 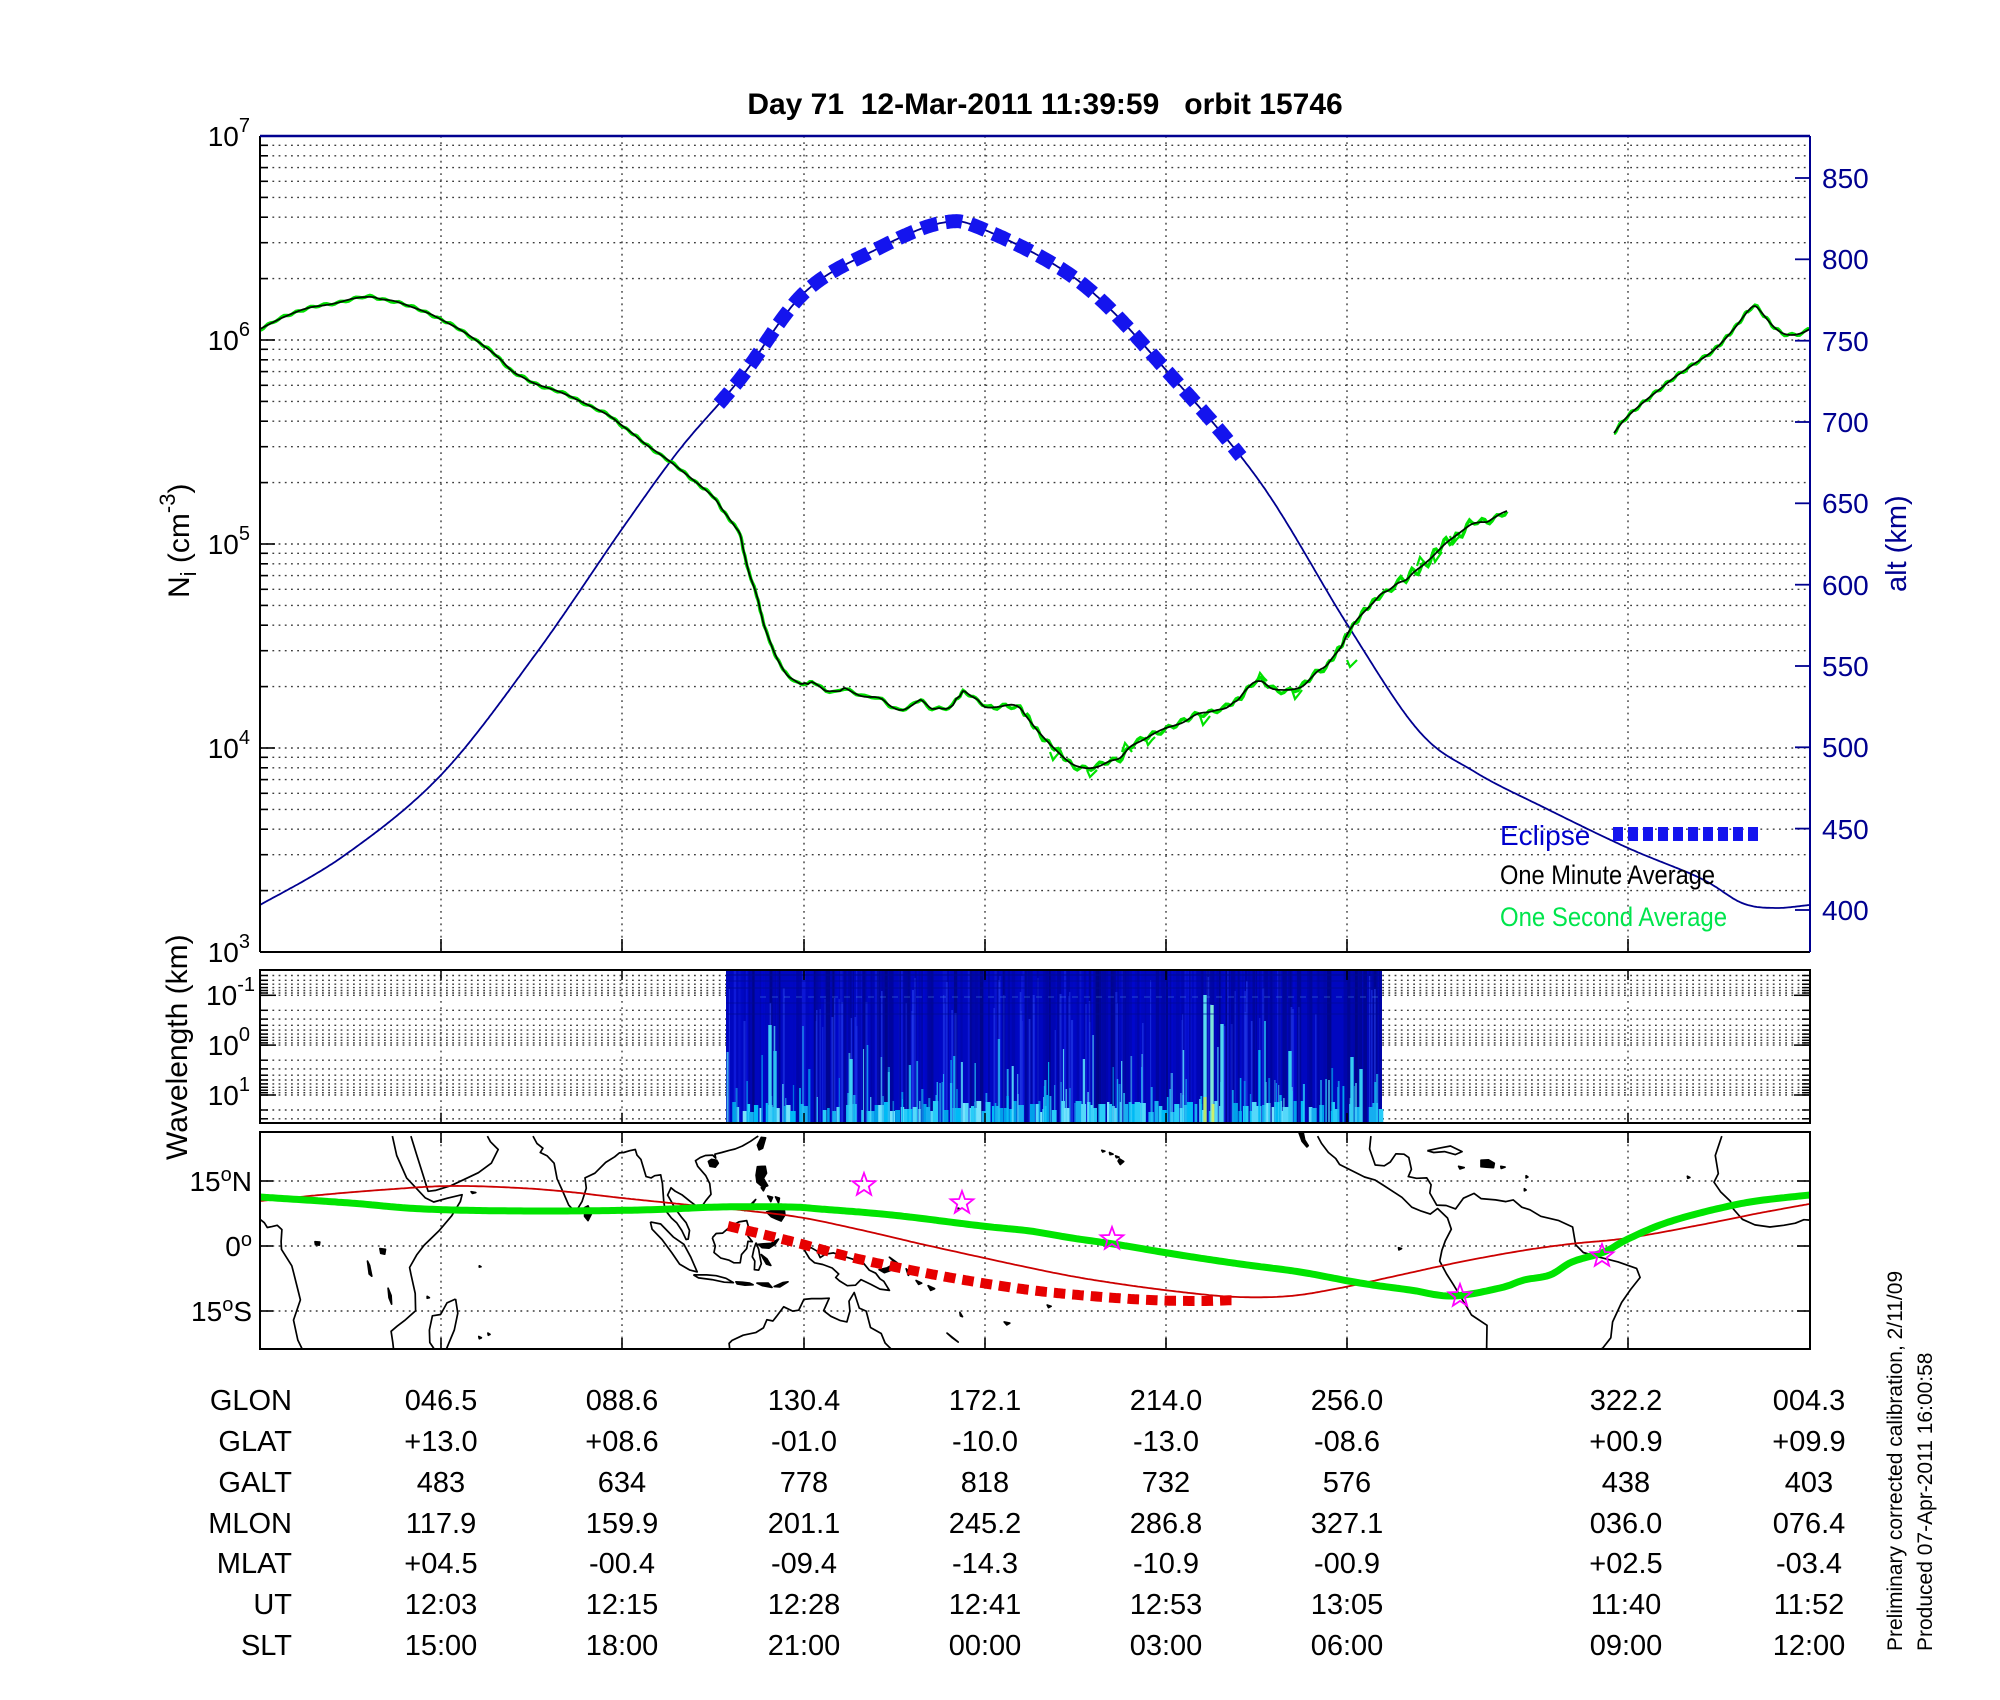 I want to click on svg-text: 10⁰, so click(x=229, y=1042).